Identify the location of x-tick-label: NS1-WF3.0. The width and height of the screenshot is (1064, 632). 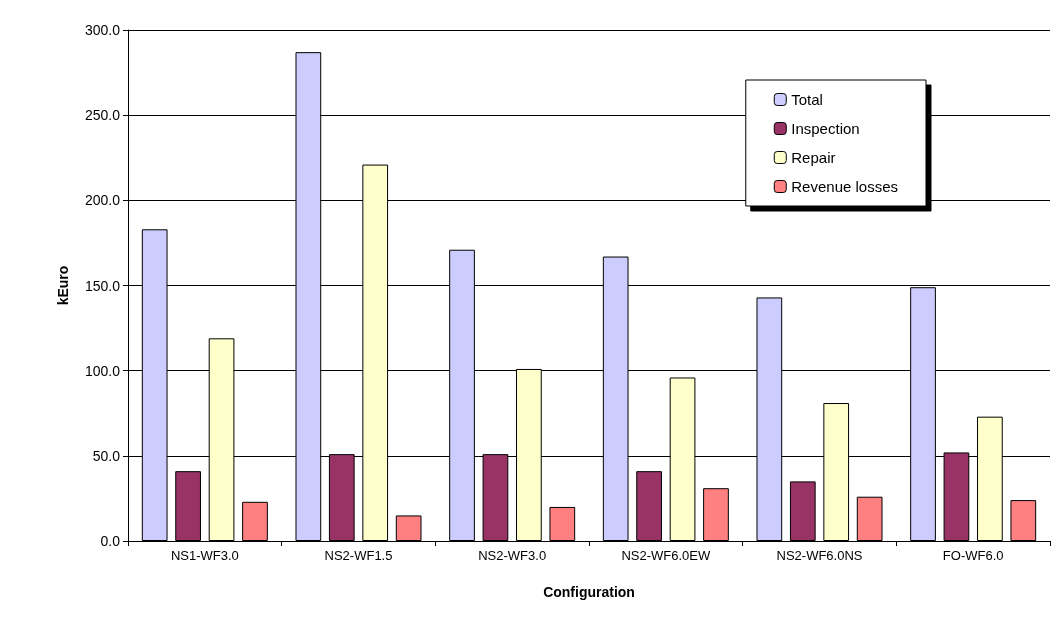
(204, 555).